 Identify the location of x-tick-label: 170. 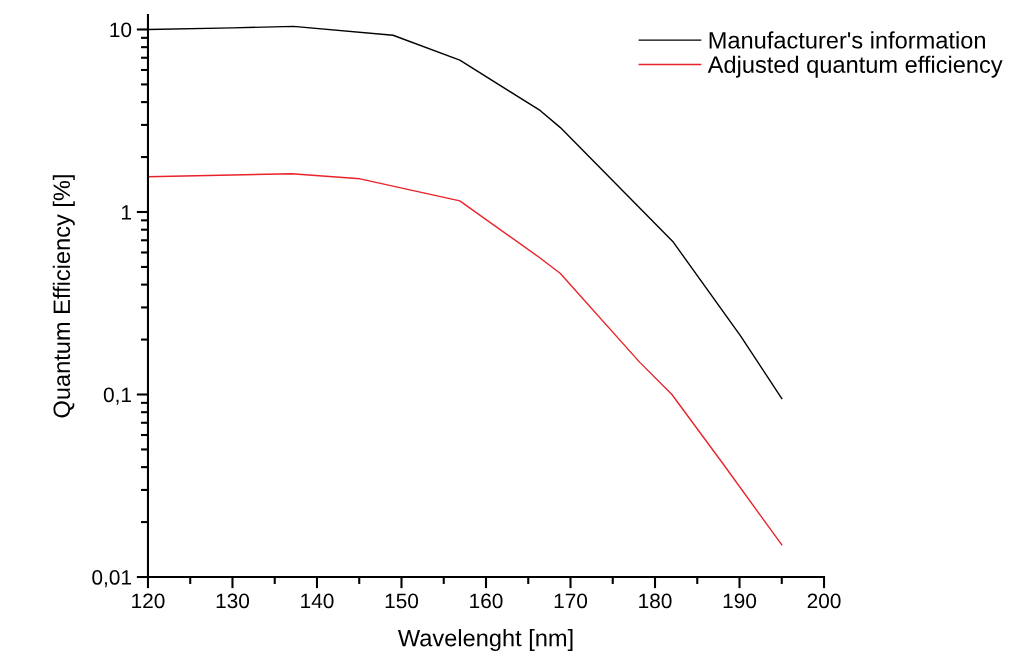
(571, 601).